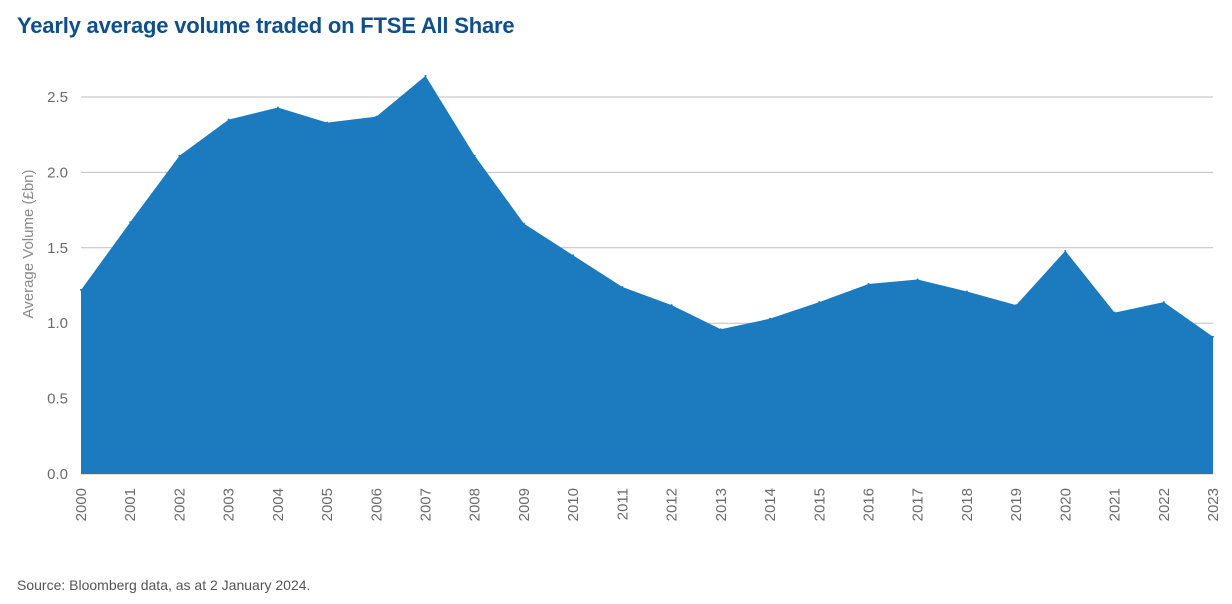 The height and width of the screenshot is (604, 1232). Describe the element at coordinates (57, 399) in the screenshot. I see `y-tick-label: 0.5` at that location.